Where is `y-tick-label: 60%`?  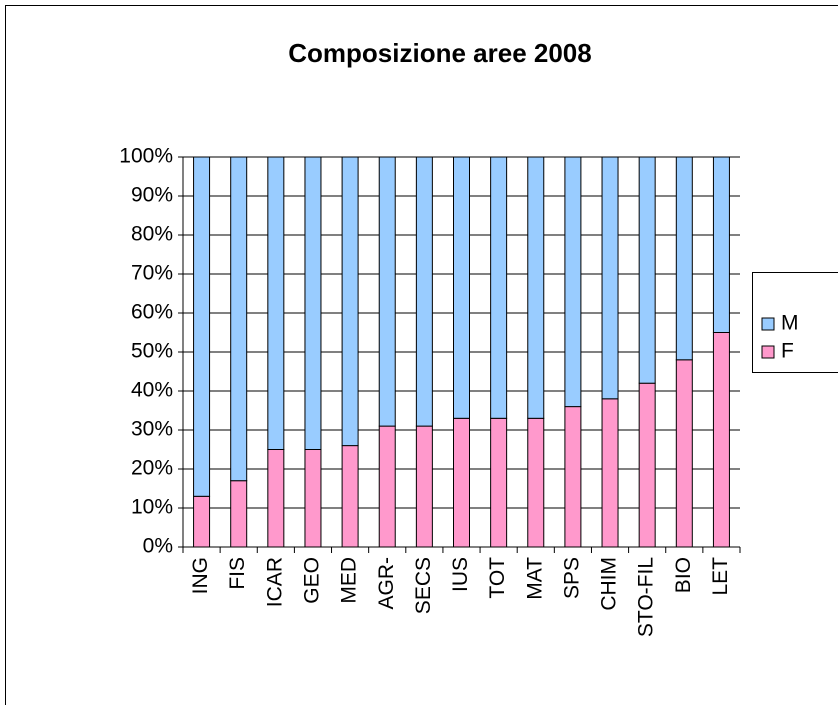 y-tick-label: 60% is located at coordinates (152, 312).